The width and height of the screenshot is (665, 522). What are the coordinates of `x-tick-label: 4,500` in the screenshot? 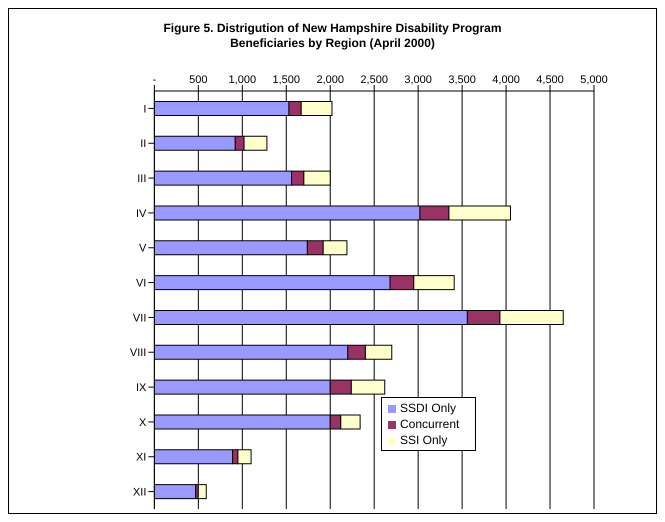 It's located at (550, 80).